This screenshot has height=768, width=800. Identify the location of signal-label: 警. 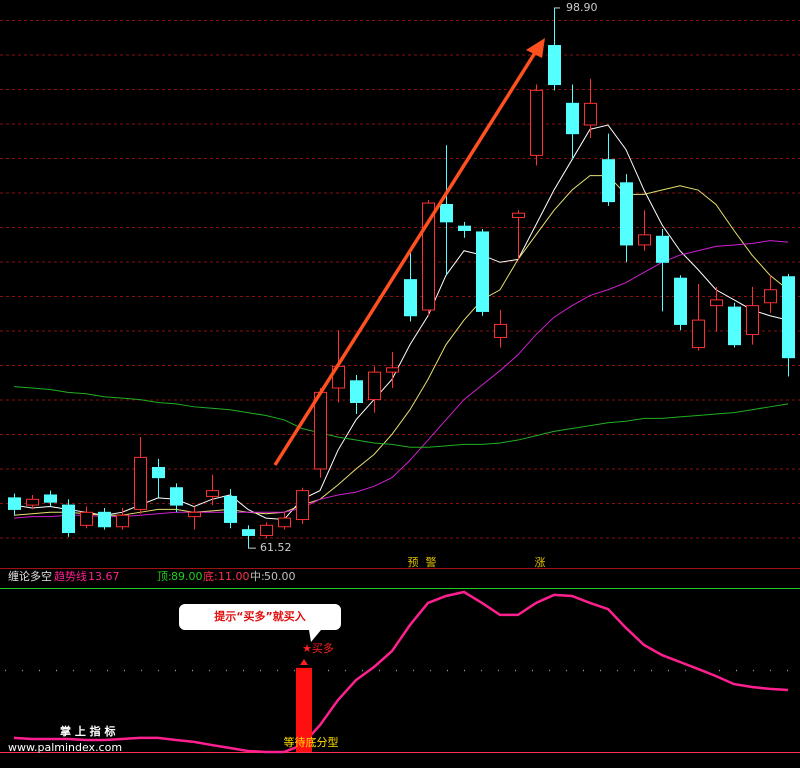
(431, 562).